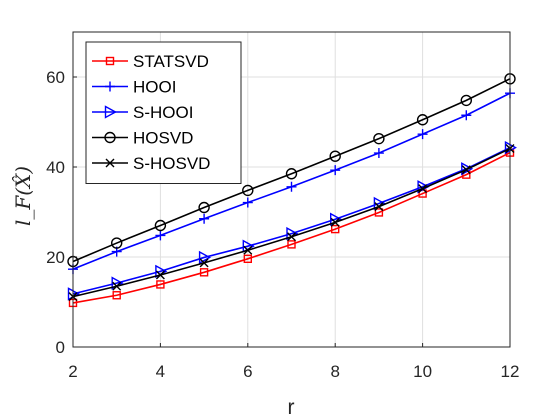 The image size is (560, 420). Describe the element at coordinates (60, 347) in the screenshot. I see `y-tick-label: 0` at that location.